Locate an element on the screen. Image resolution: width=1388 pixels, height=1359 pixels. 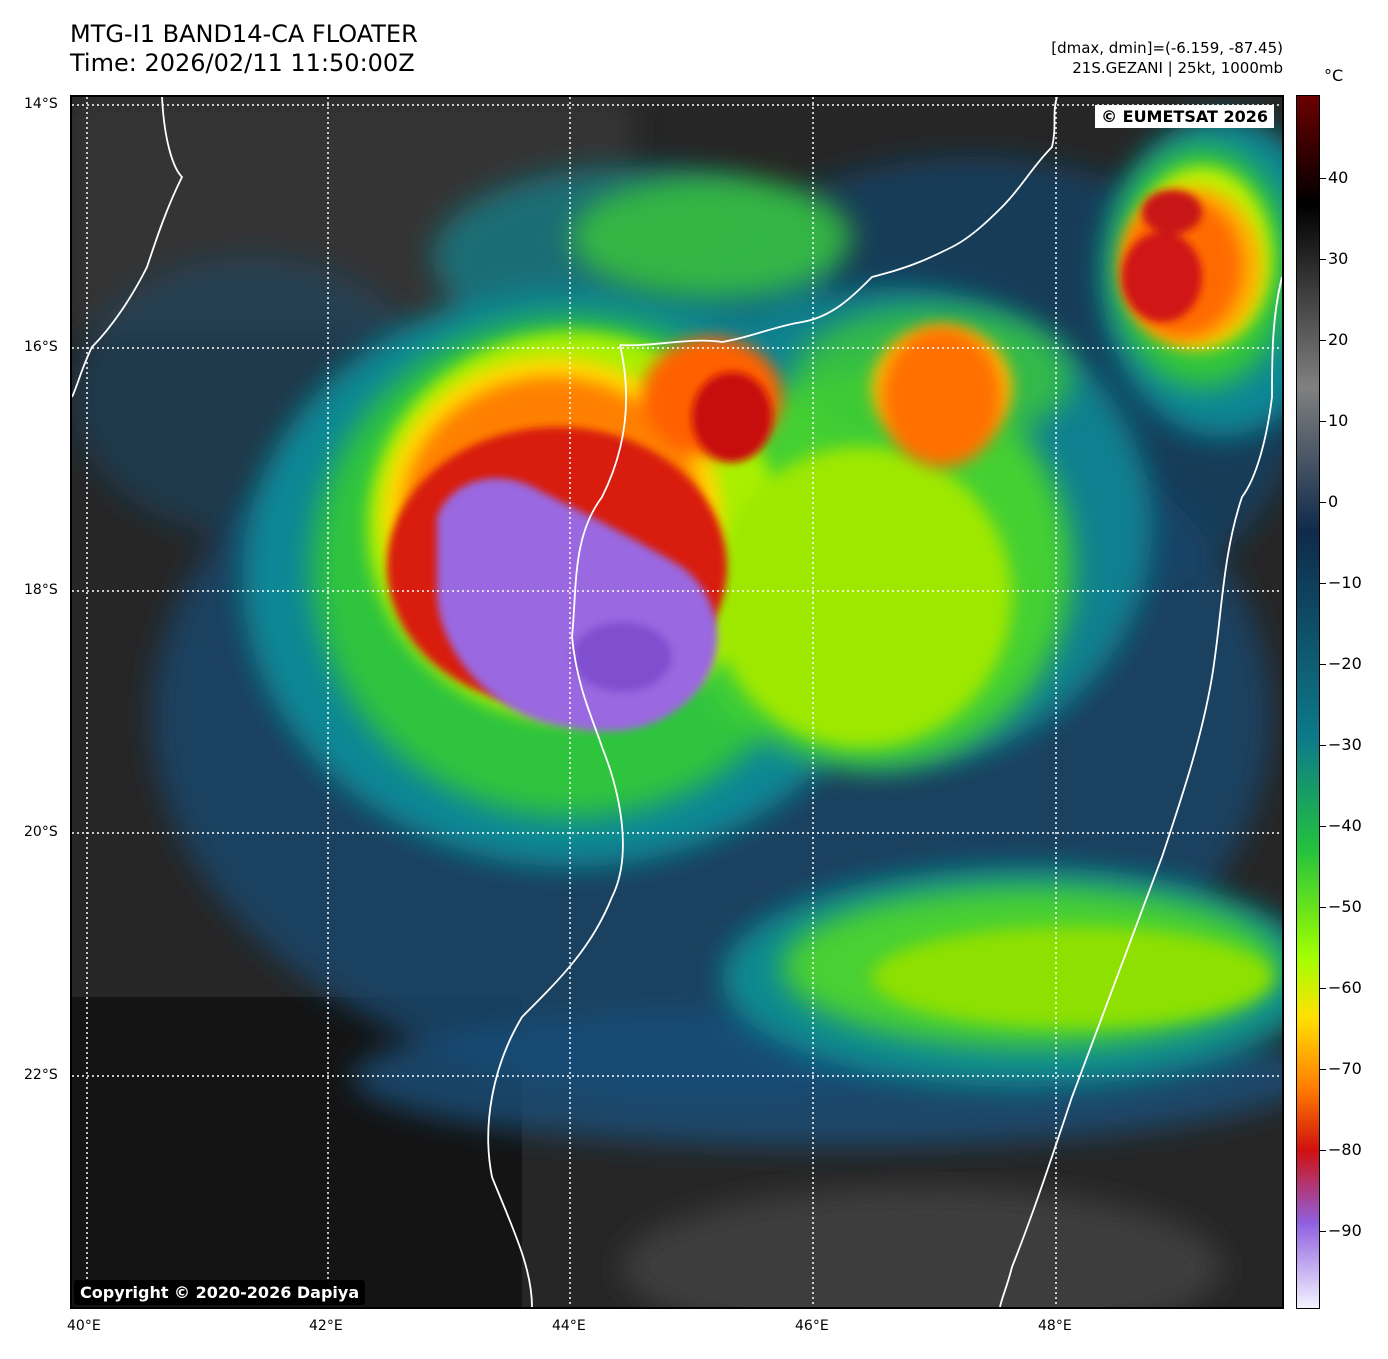
meta-storm: 21S.GEZANI | 25kt, 1000mb is located at coordinates (1177, 68).